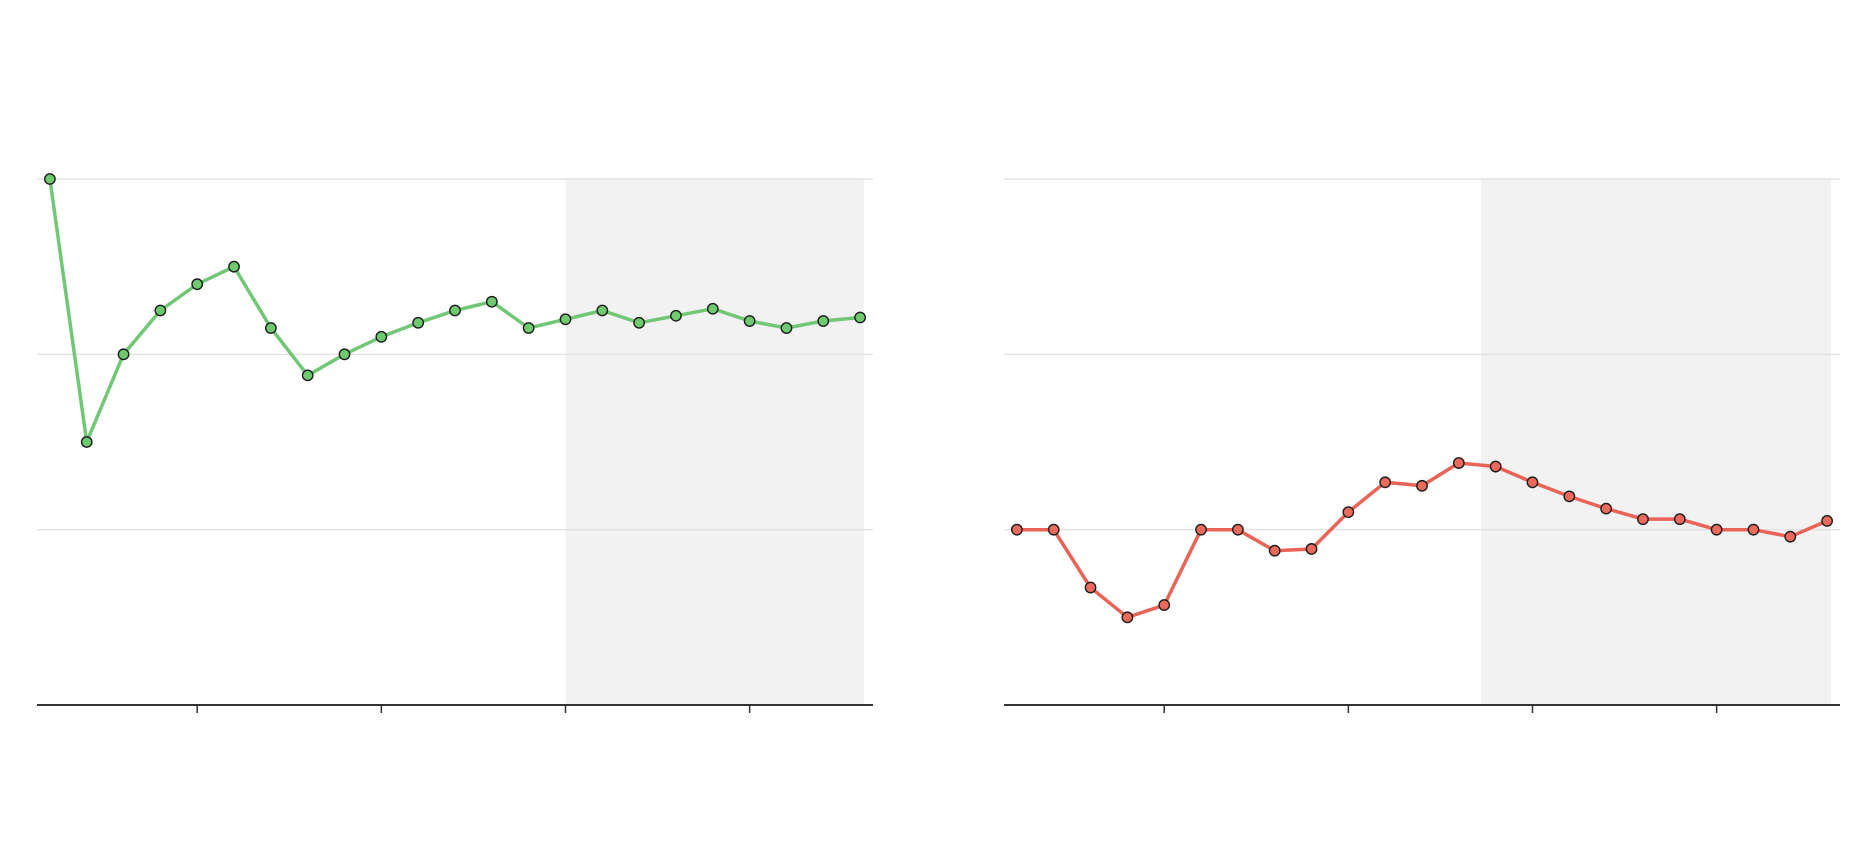  I want to click on left-shaded-region, so click(714, 442).